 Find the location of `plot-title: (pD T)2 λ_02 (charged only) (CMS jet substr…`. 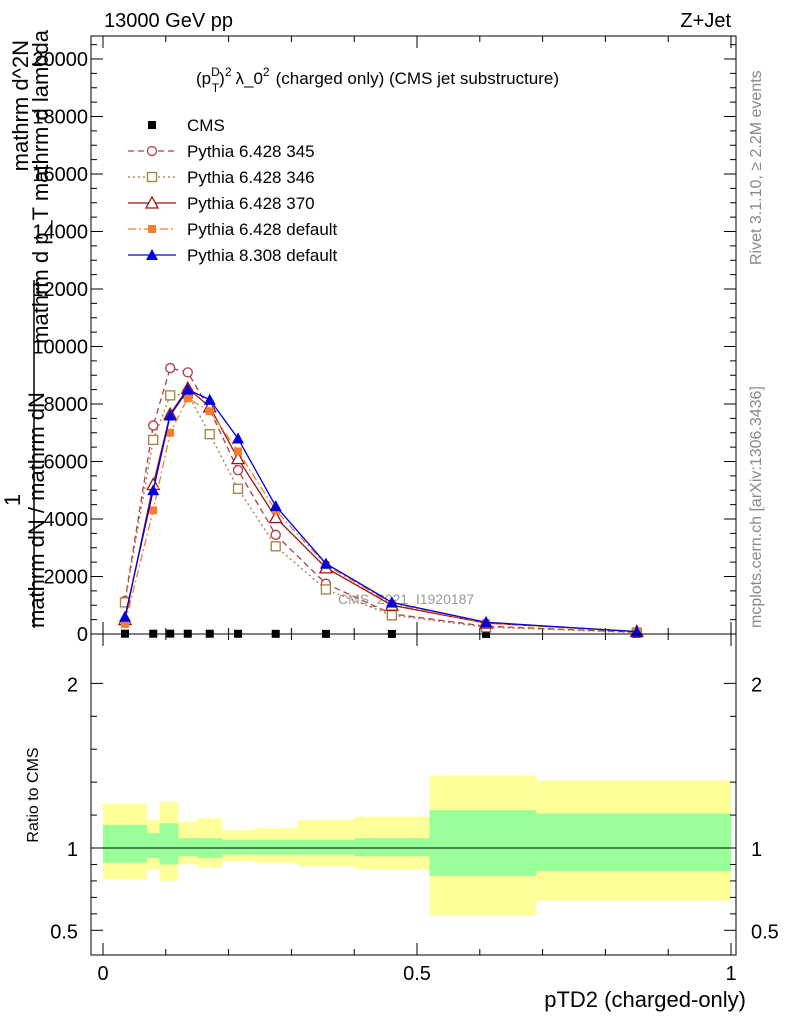

plot-title: (pD T)2 λ_02 (charged only) (CMS jet substr… is located at coordinates (377, 80).